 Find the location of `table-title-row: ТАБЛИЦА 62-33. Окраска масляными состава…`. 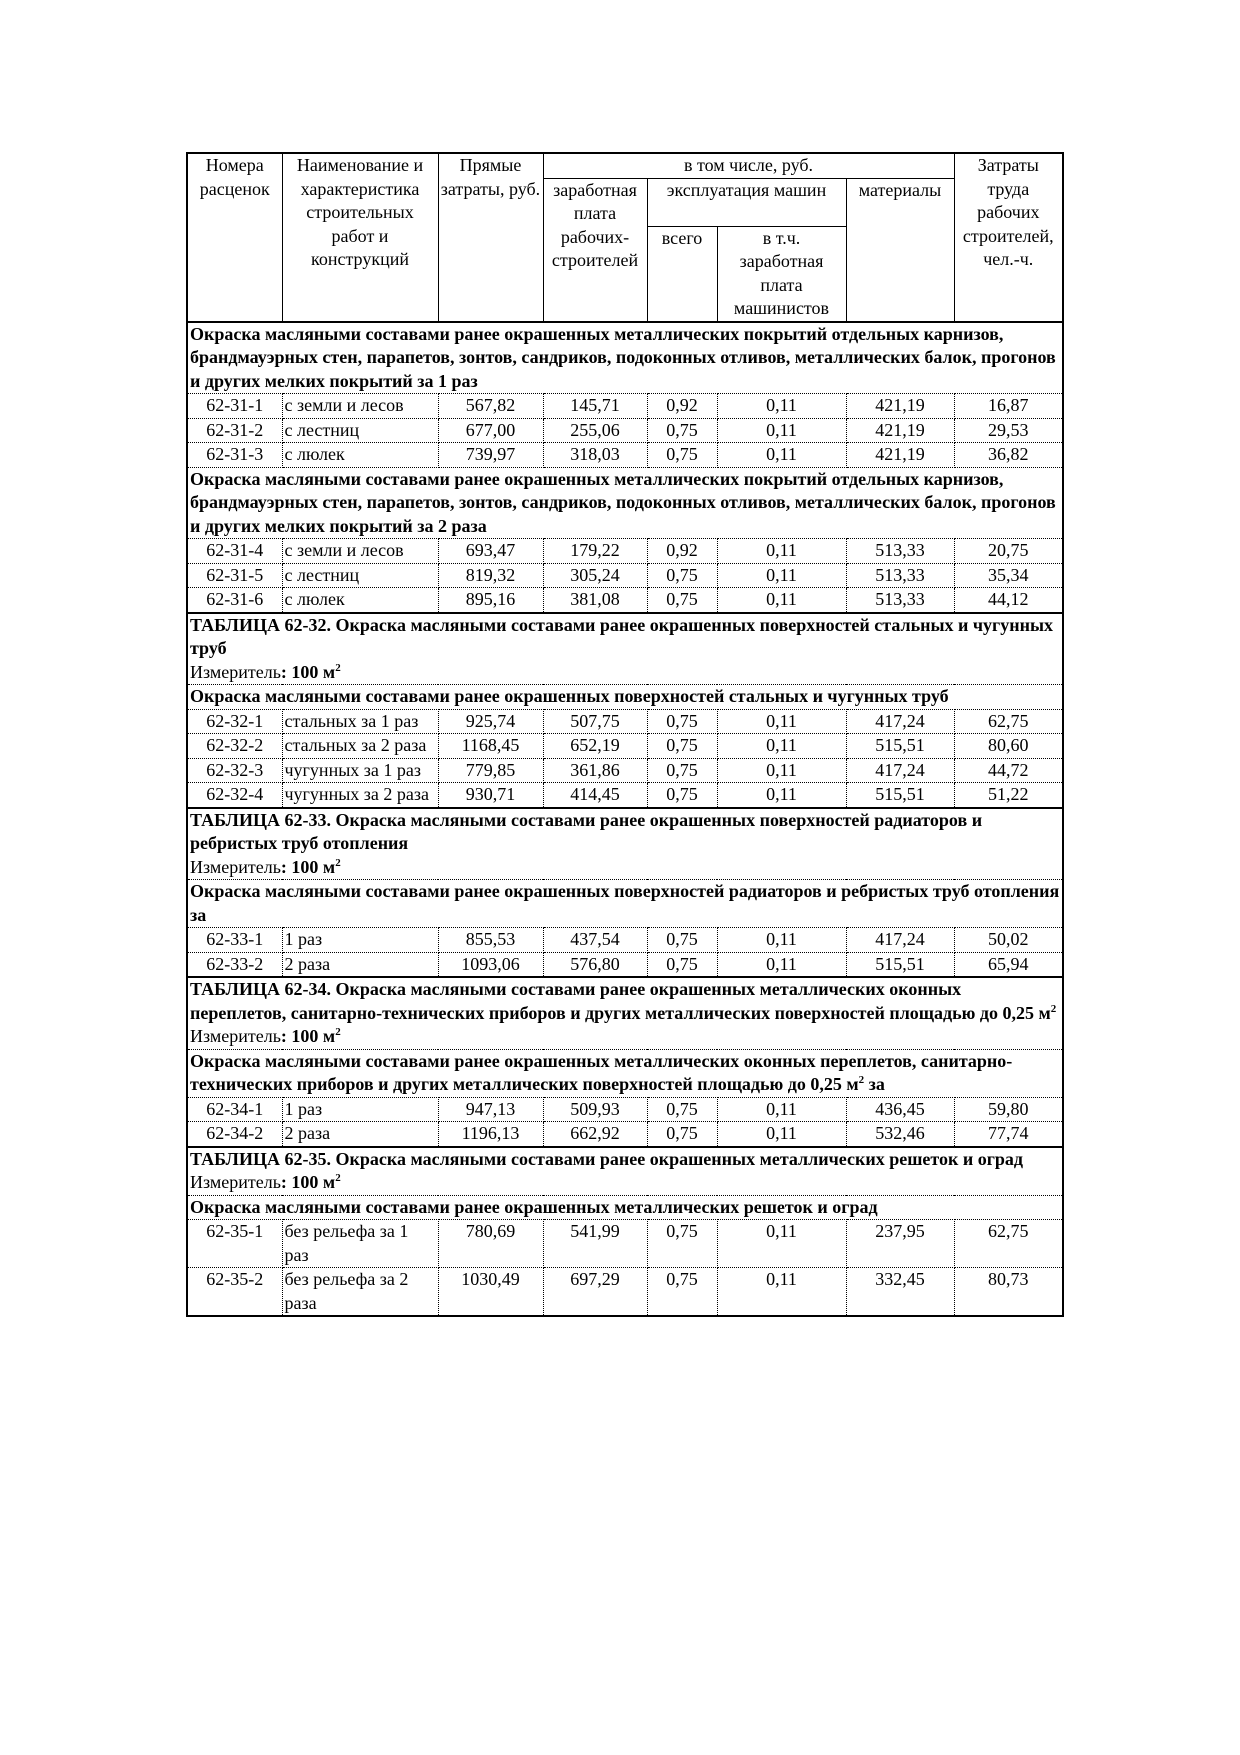

table-title-row: ТАБЛИЦА 62-33. Окраска масляными состава… is located at coordinates (625, 831).